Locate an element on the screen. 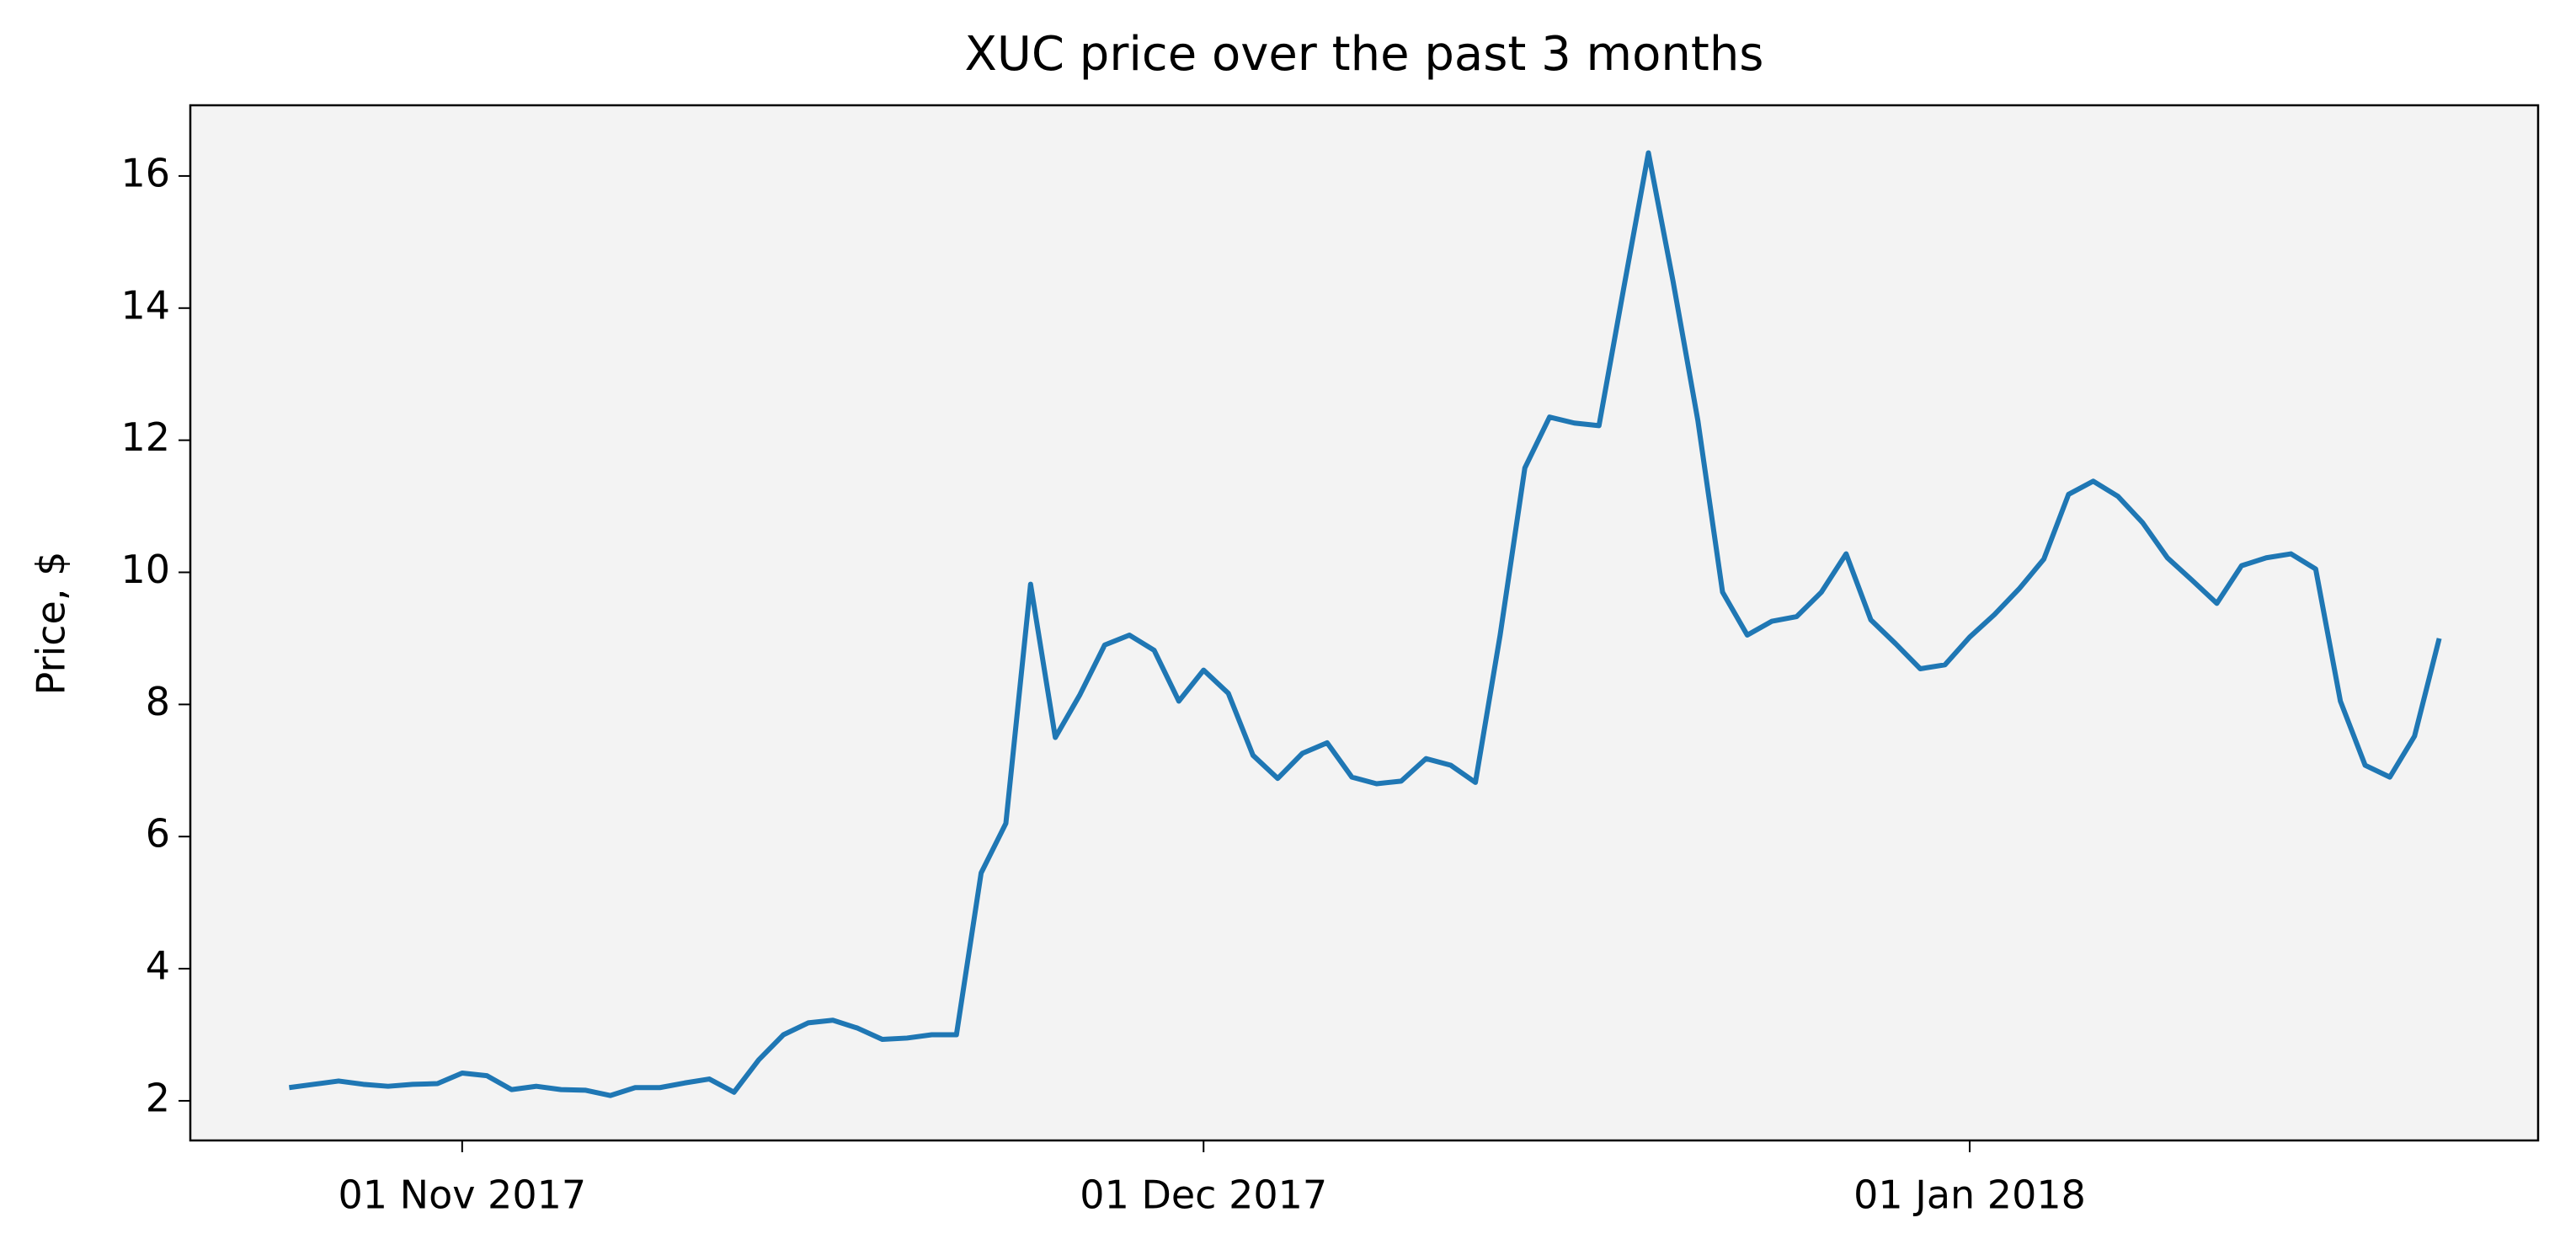 The height and width of the screenshot is (1255, 2576). x-tick-label: 01 Jan 2018 is located at coordinates (1969, 1195).